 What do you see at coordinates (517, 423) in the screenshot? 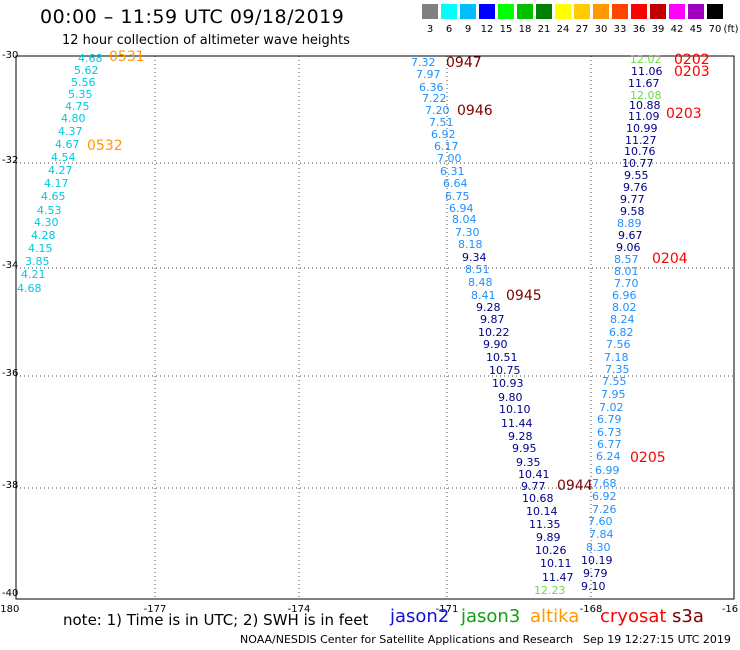
I see `wave-height-label: 11.44` at bounding box center [517, 423].